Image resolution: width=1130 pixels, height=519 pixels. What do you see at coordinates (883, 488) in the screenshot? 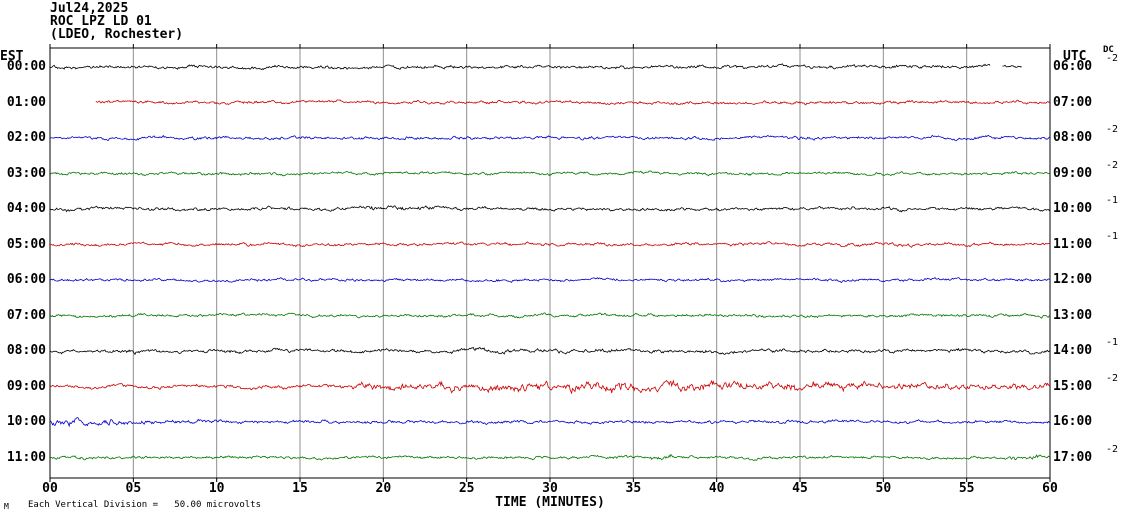
I see `x-tick-label: 50` at bounding box center [883, 488].